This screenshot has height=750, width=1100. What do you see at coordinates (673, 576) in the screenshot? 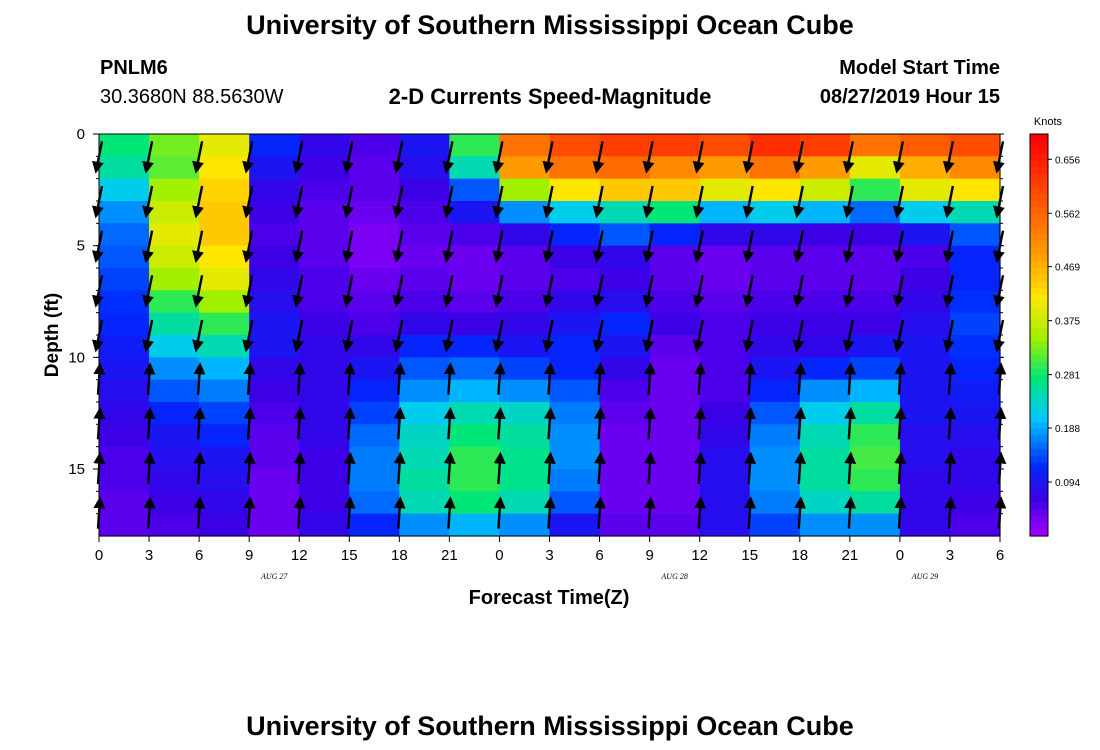
I see `date-label: AUG 28` at bounding box center [673, 576].